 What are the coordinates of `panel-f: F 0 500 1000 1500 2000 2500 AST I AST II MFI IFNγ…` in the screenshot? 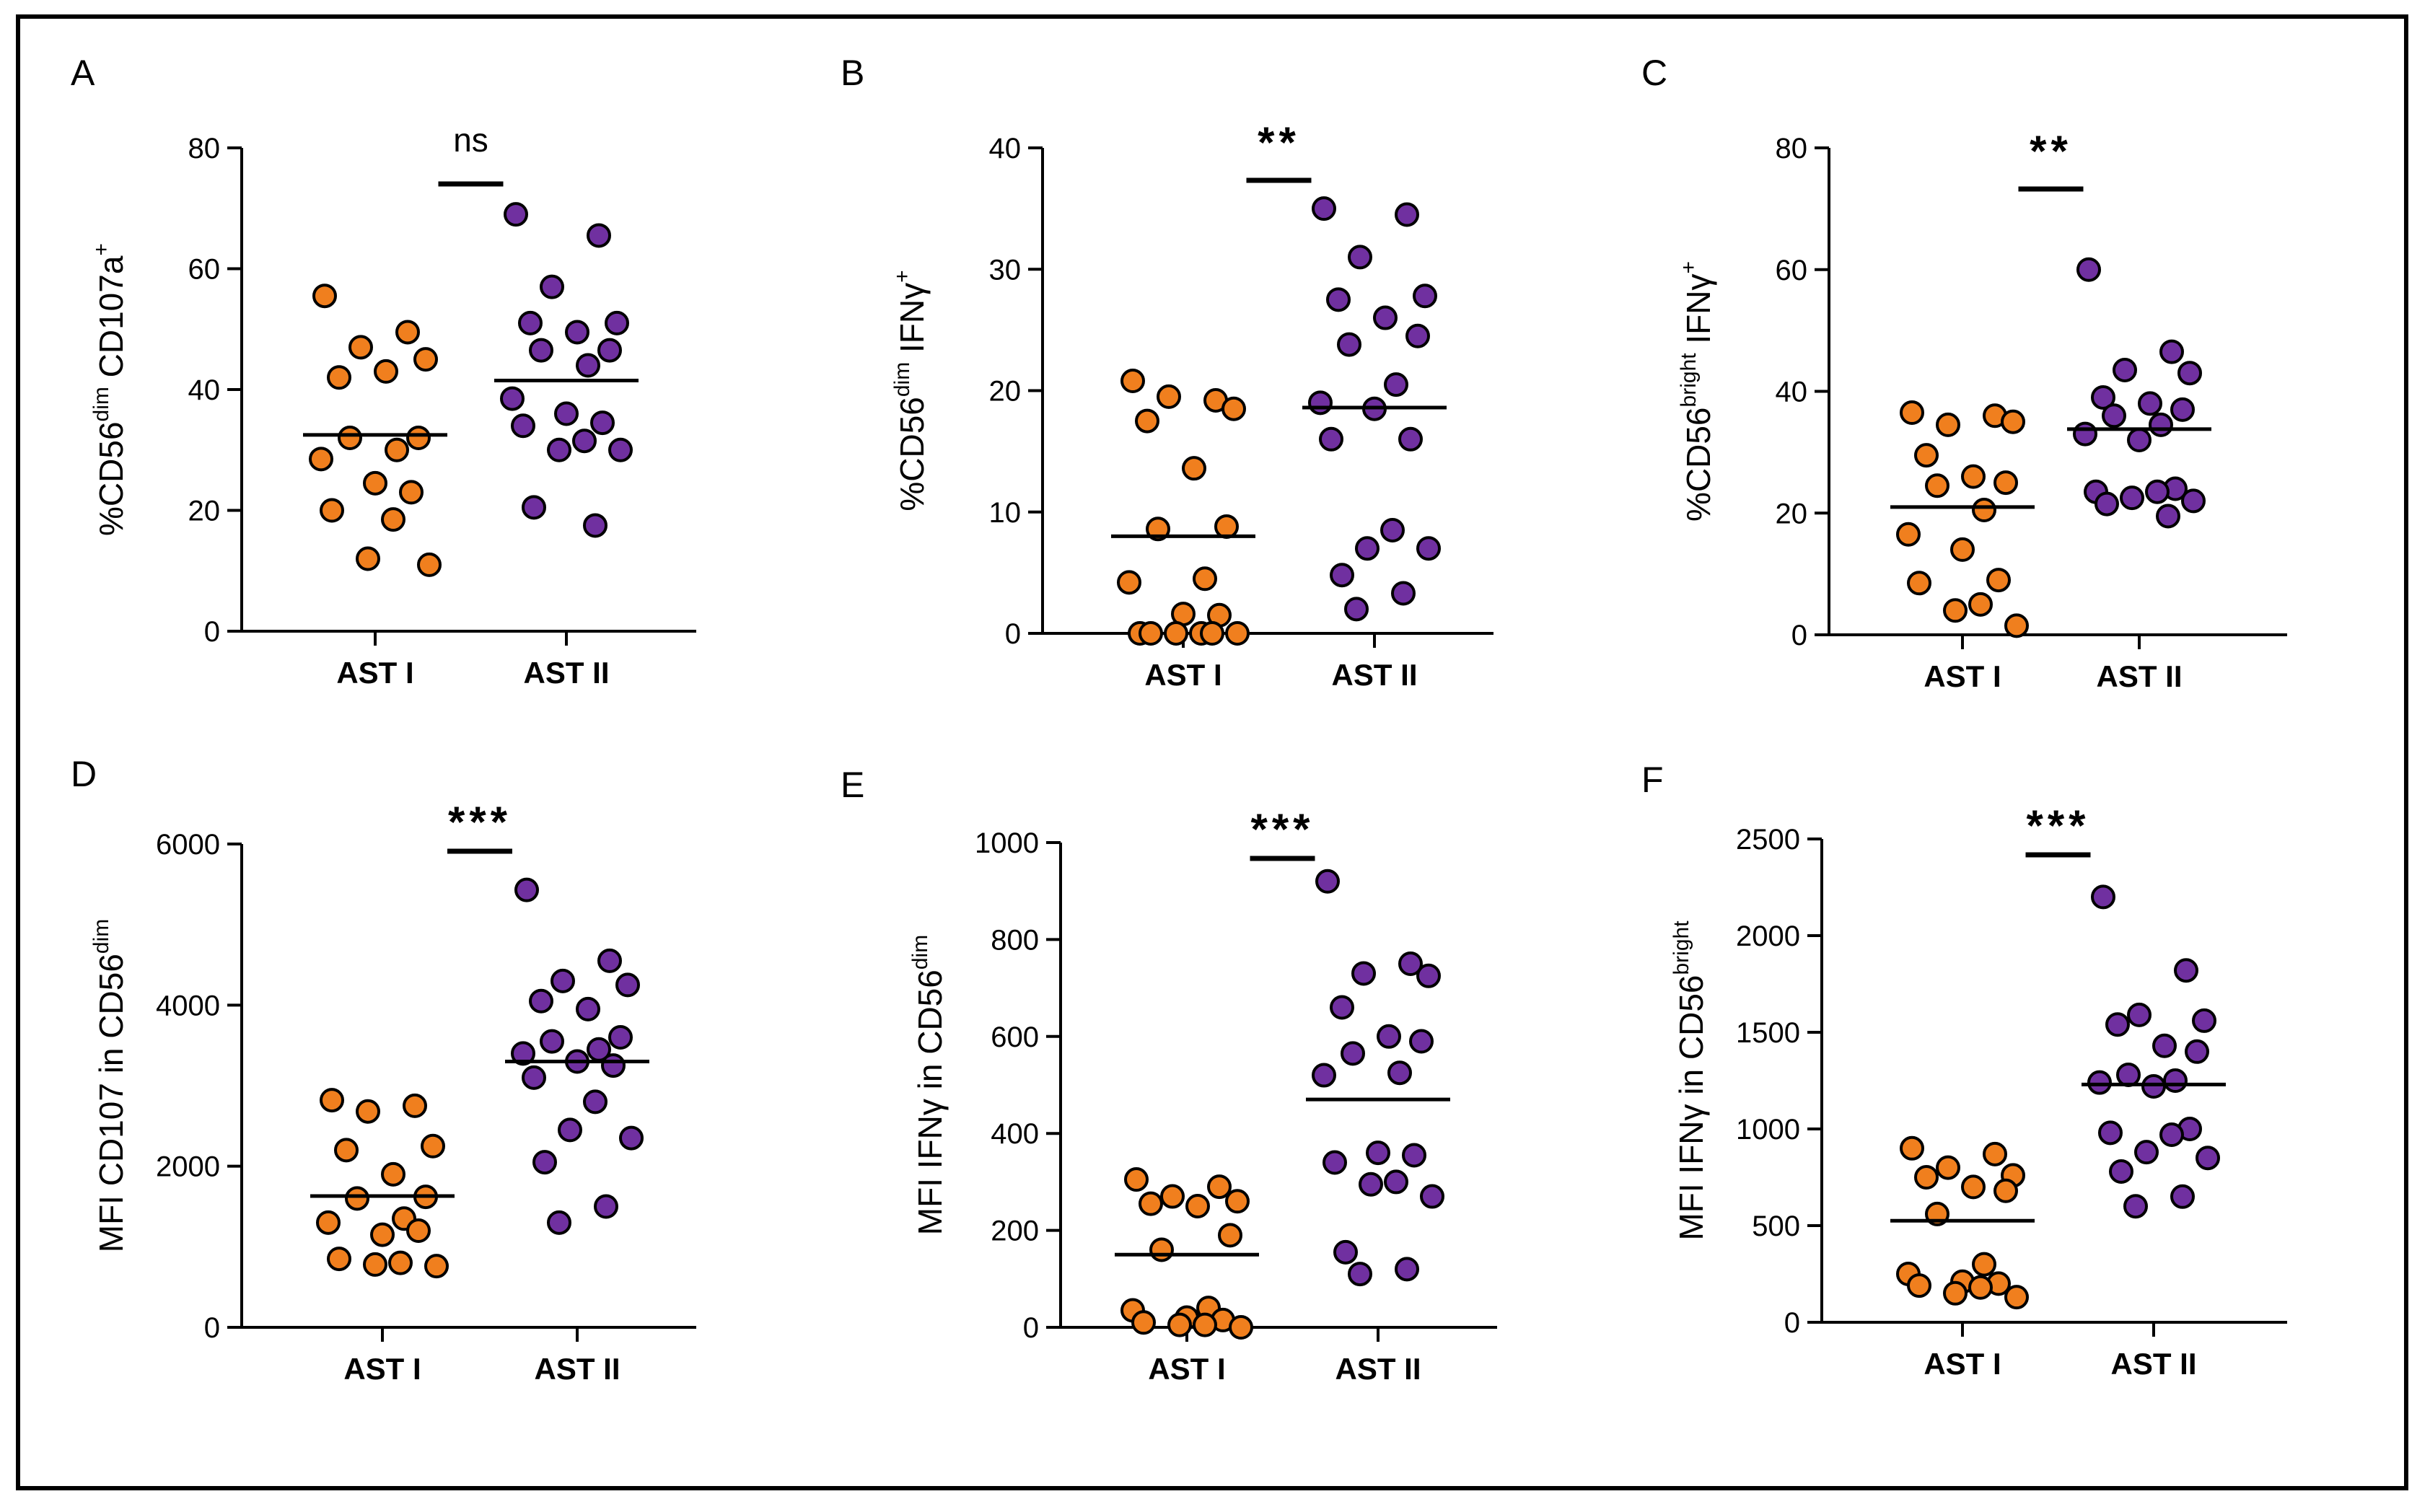 It's located at (1964, 1070).